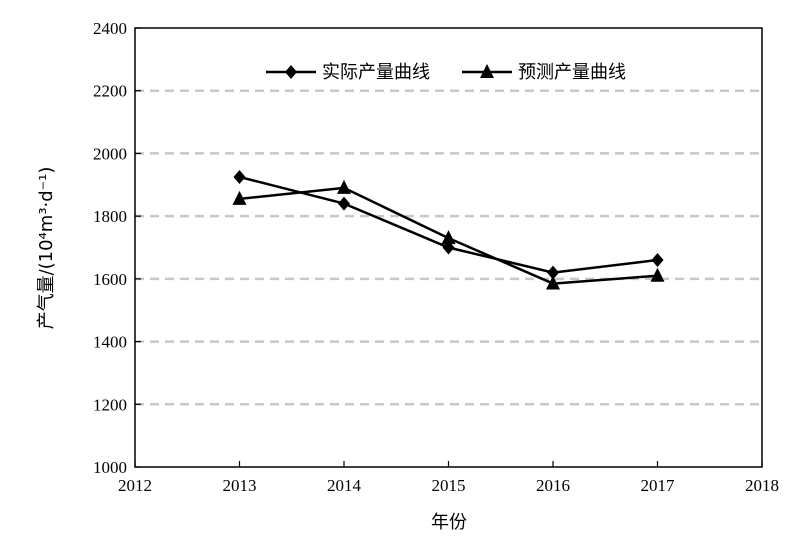 The image size is (800, 559). Describe the element at coordinates (110, 342) in the screenshot. I see `y-tick-label: 1400` at that location.